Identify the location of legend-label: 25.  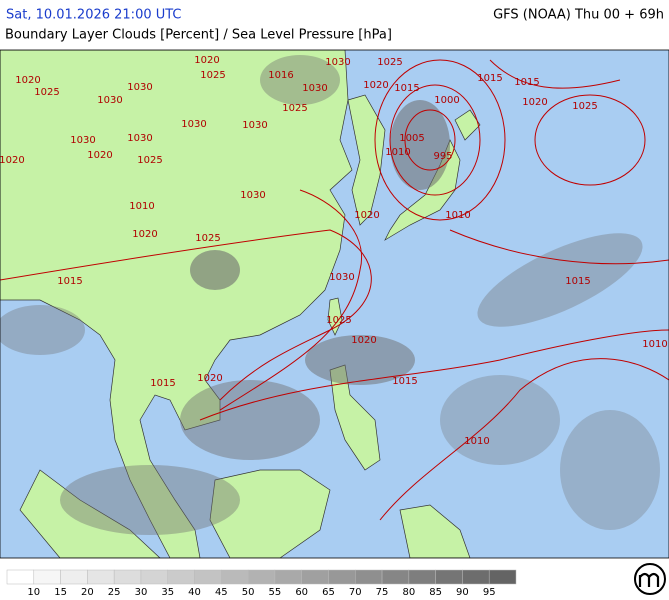
(114, 592).